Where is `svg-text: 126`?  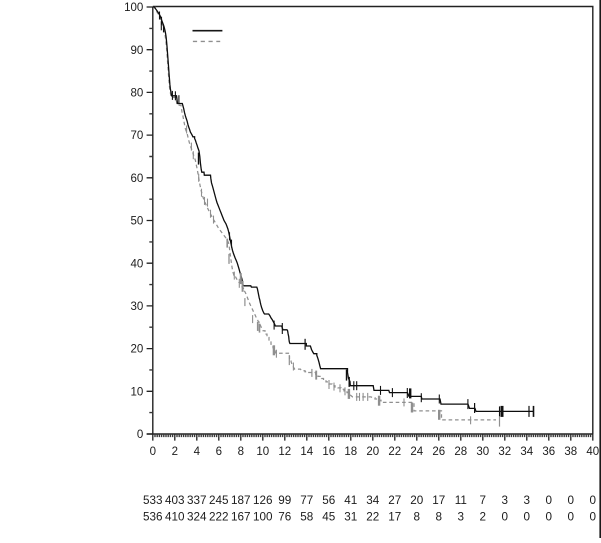
svg-text: 126 is located at coordinates (263, 500).